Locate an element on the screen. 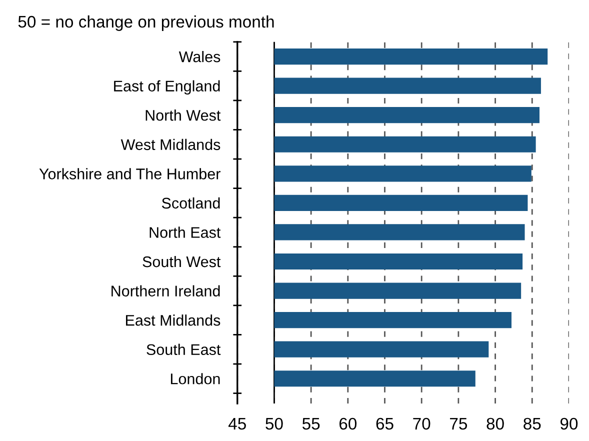 The height and width of the screenshot is (441, 589). y-tick-label: East Midlands is located at coordinates (173, 320).